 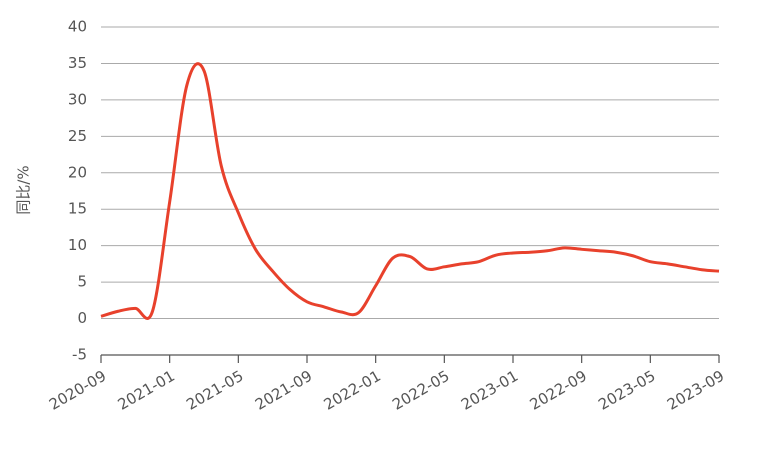 I want to click on y-tick-label: -5, so click(x=79, y=355).